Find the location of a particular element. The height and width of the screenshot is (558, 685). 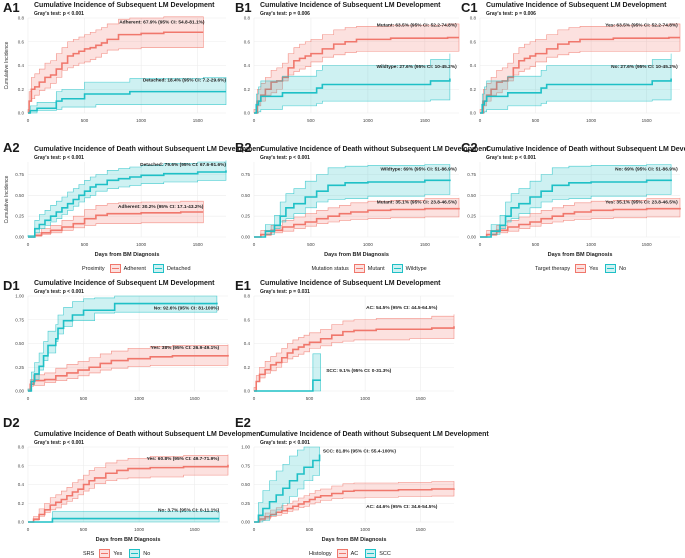

series-yes: Yes: 63.5% (95% CI: 52.2-74.8%) is located at coordinates (580, 68).